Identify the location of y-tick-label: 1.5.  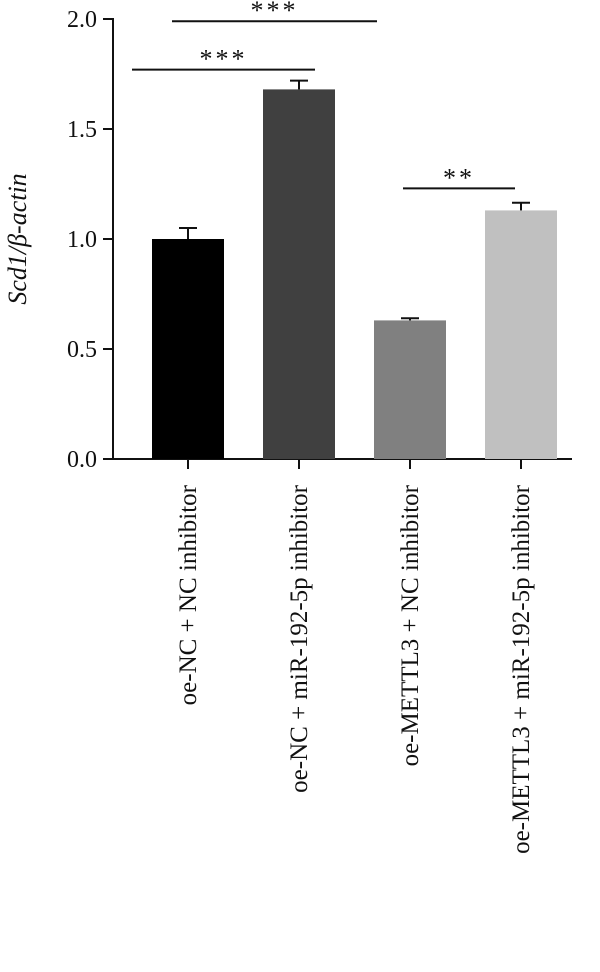
(82, 130).